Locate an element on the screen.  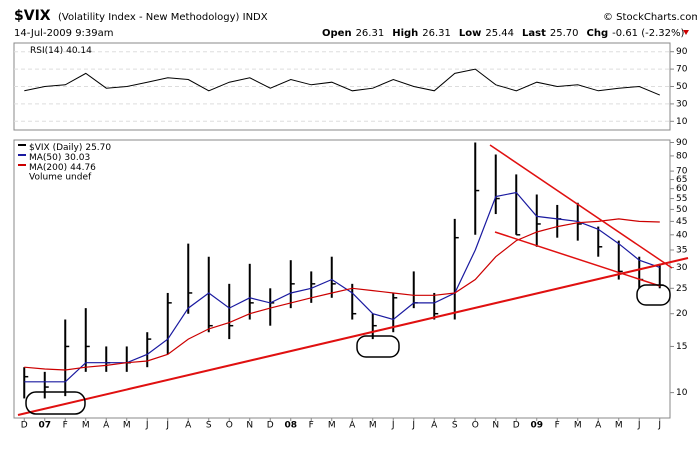
y-tick-label: 60 is located at coordinates (682, 189).